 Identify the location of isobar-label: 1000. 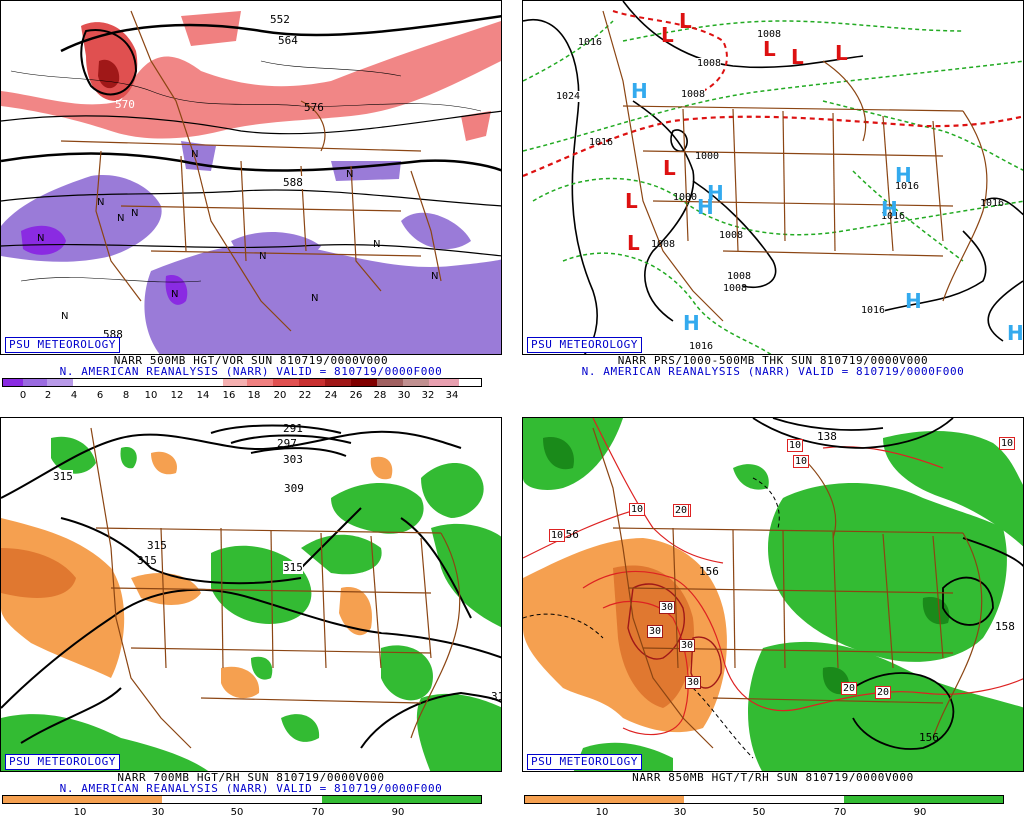
(685, 197).